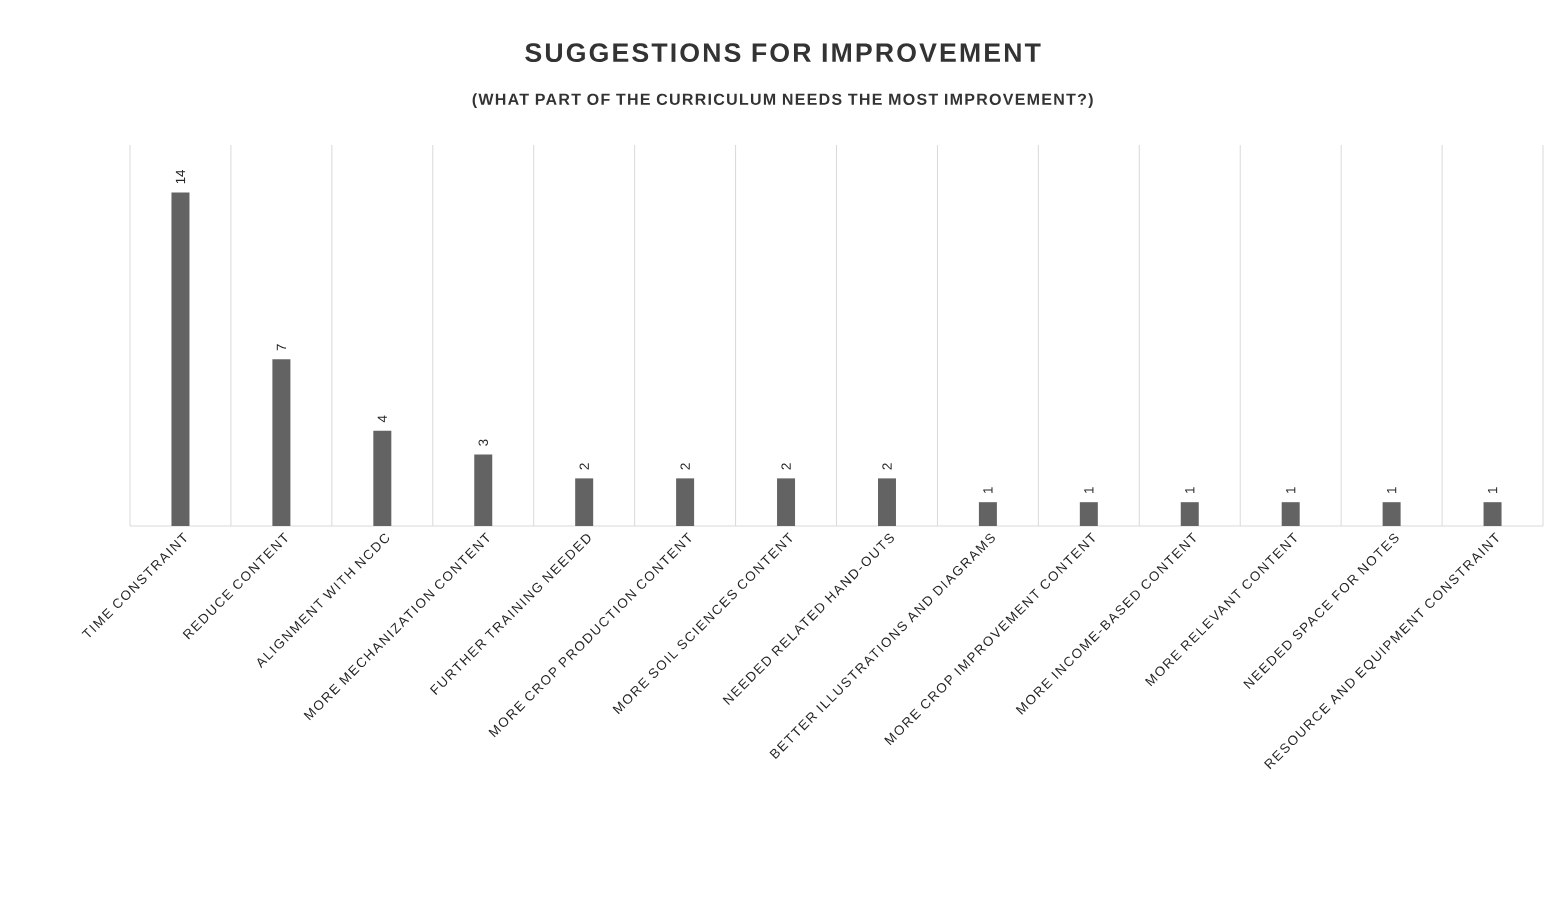 The width and height of the screenshot is (1566, 910). What do you see at coordinates (782, 101) in the screenshot?
I see `chart-subtitle: (WHAT PART OF THE CURRICULUM NEEDS THE MOST IMPROVEMENT?)` at bounding box center [782, 101].